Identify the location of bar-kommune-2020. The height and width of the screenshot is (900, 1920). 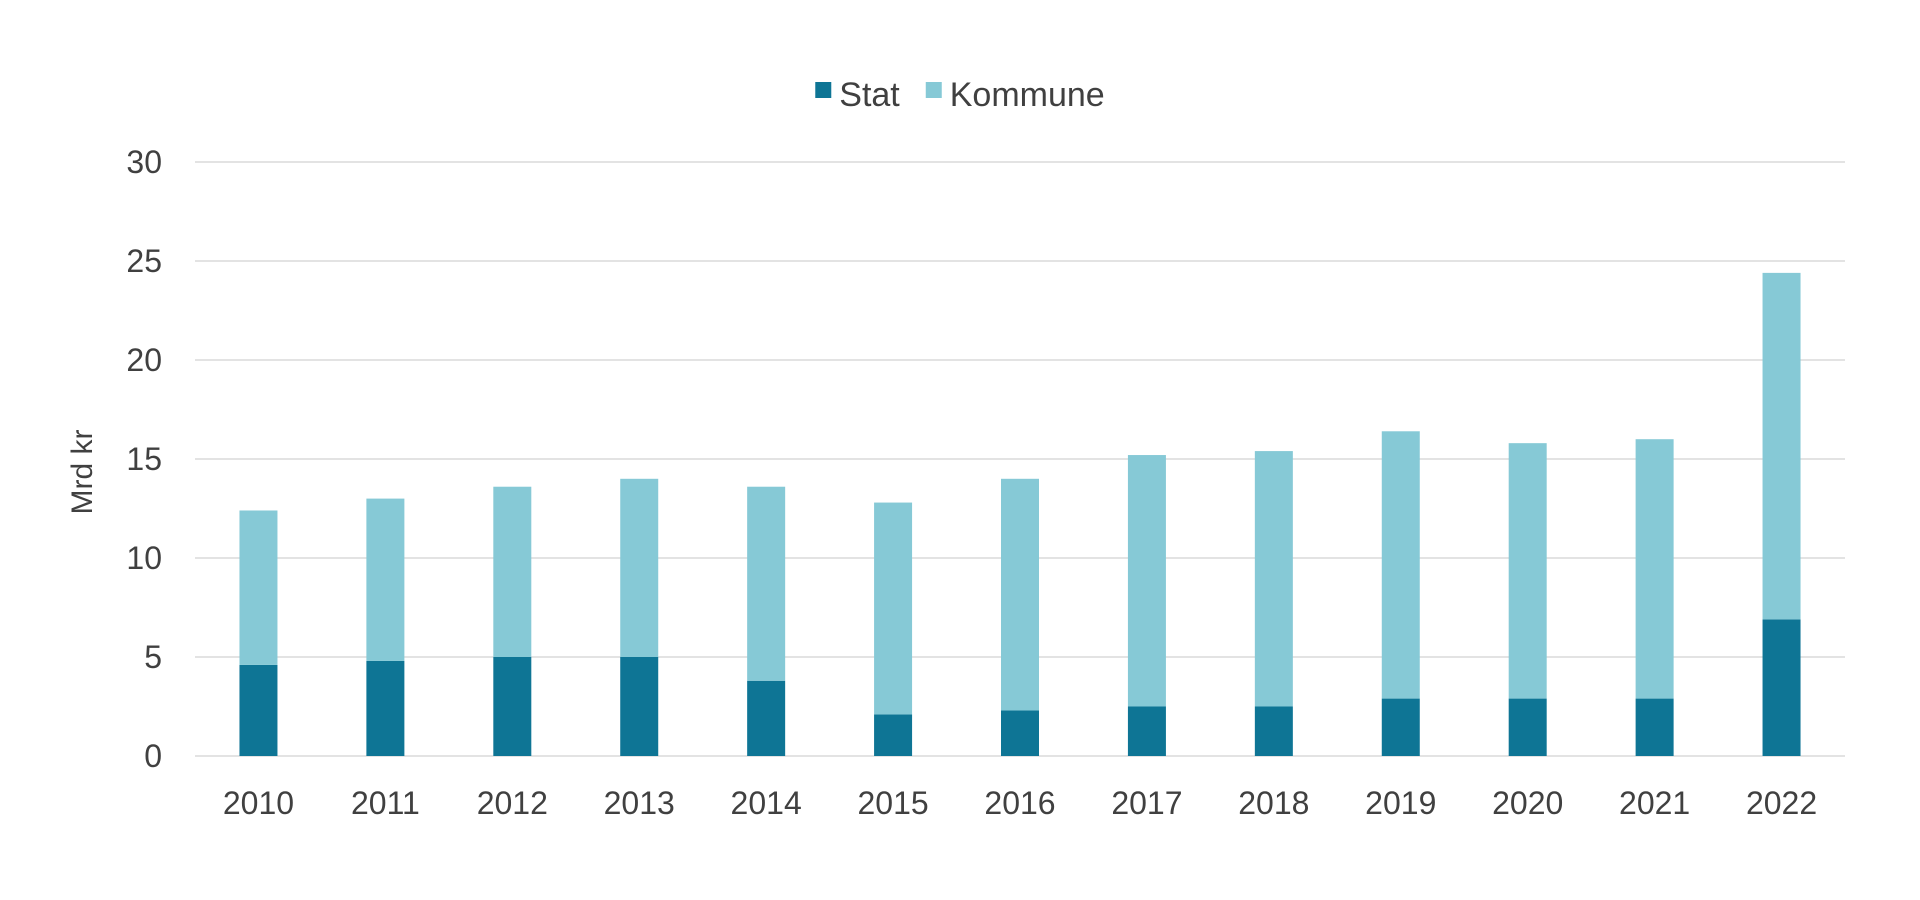
(1527, 571).